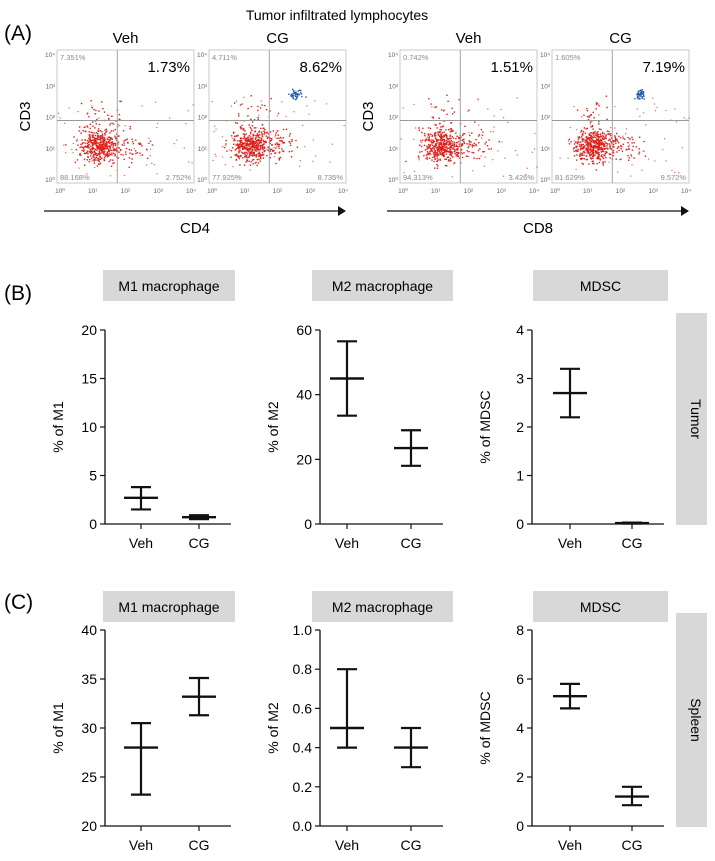 The width and height of the screenshot is (715, 861). I want to click on quadrant-ur-value: 1.51%, so click(511, 67).